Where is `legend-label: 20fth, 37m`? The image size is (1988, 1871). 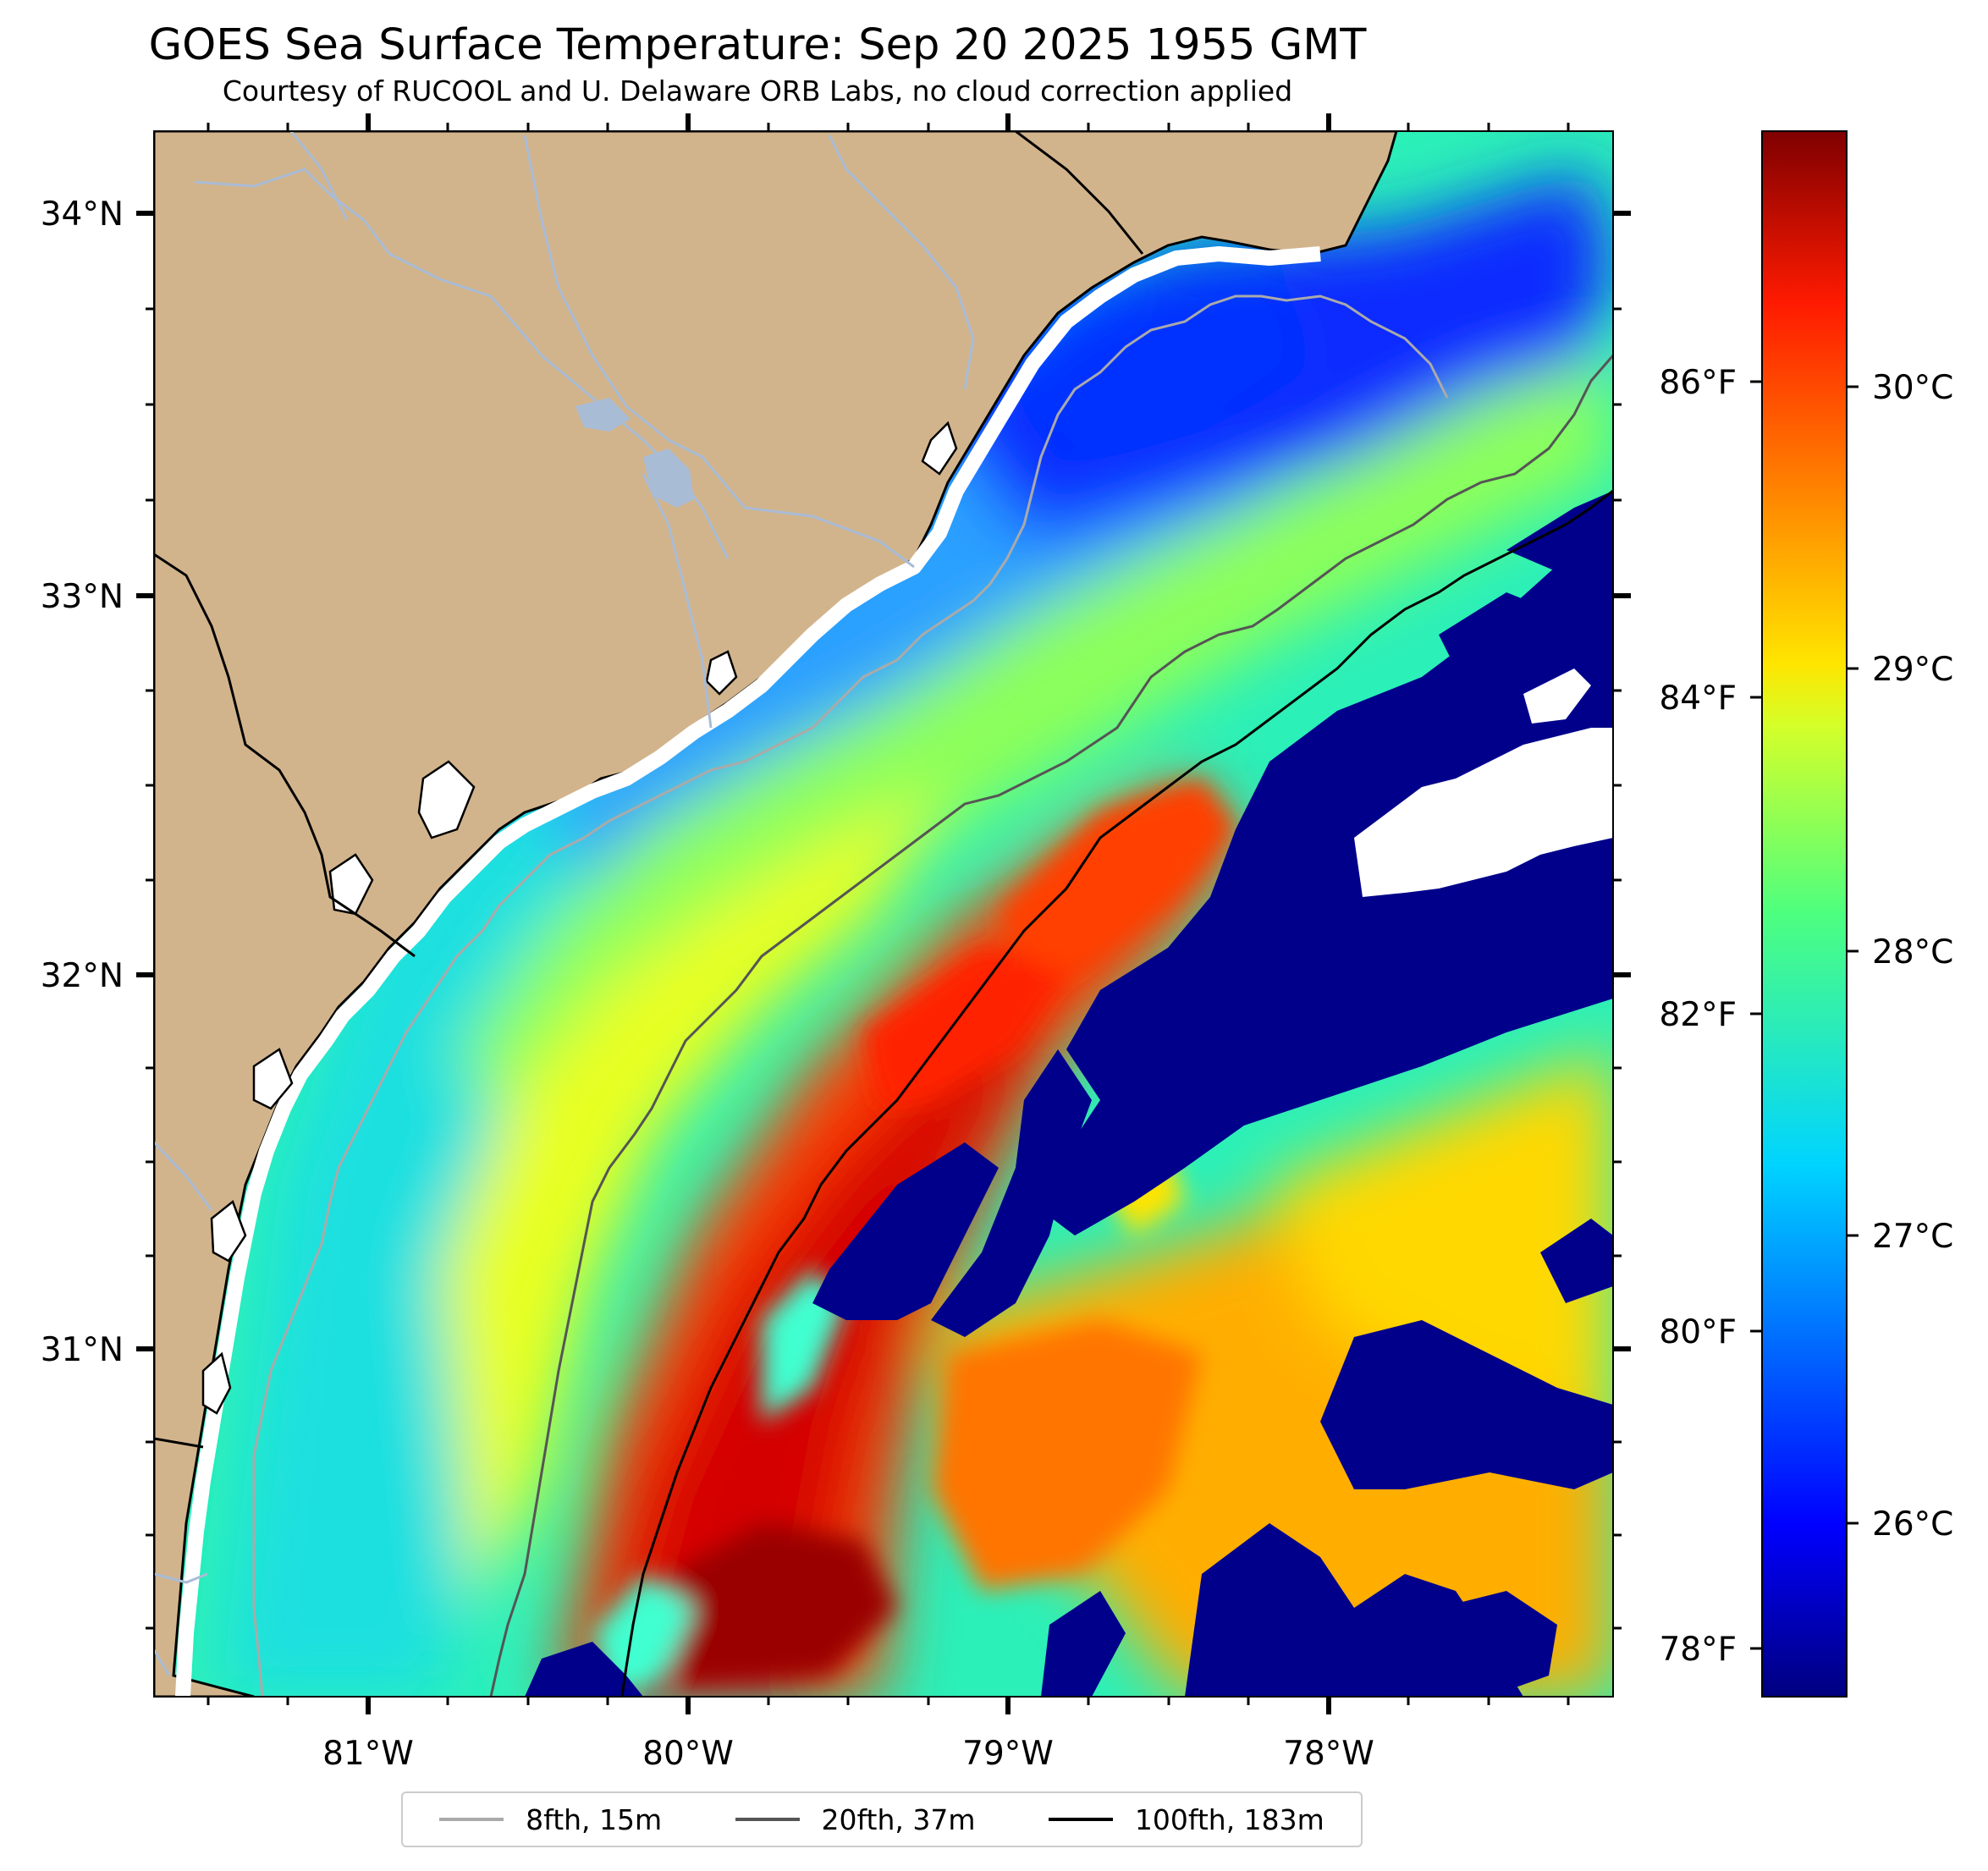 legend-label: 20fth, 37m is located at coordinates (898, 1819).